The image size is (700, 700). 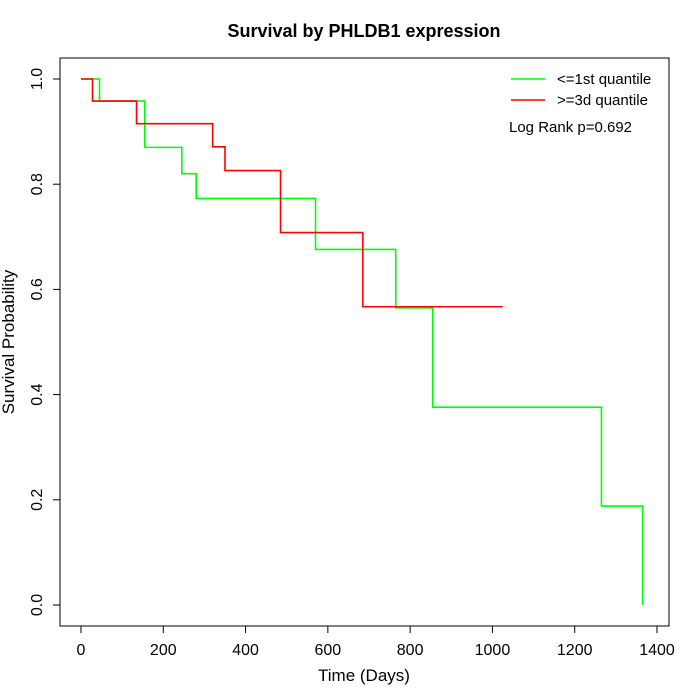 I want to click on y-tick-label: 0.4, so click(x=37, y=394).